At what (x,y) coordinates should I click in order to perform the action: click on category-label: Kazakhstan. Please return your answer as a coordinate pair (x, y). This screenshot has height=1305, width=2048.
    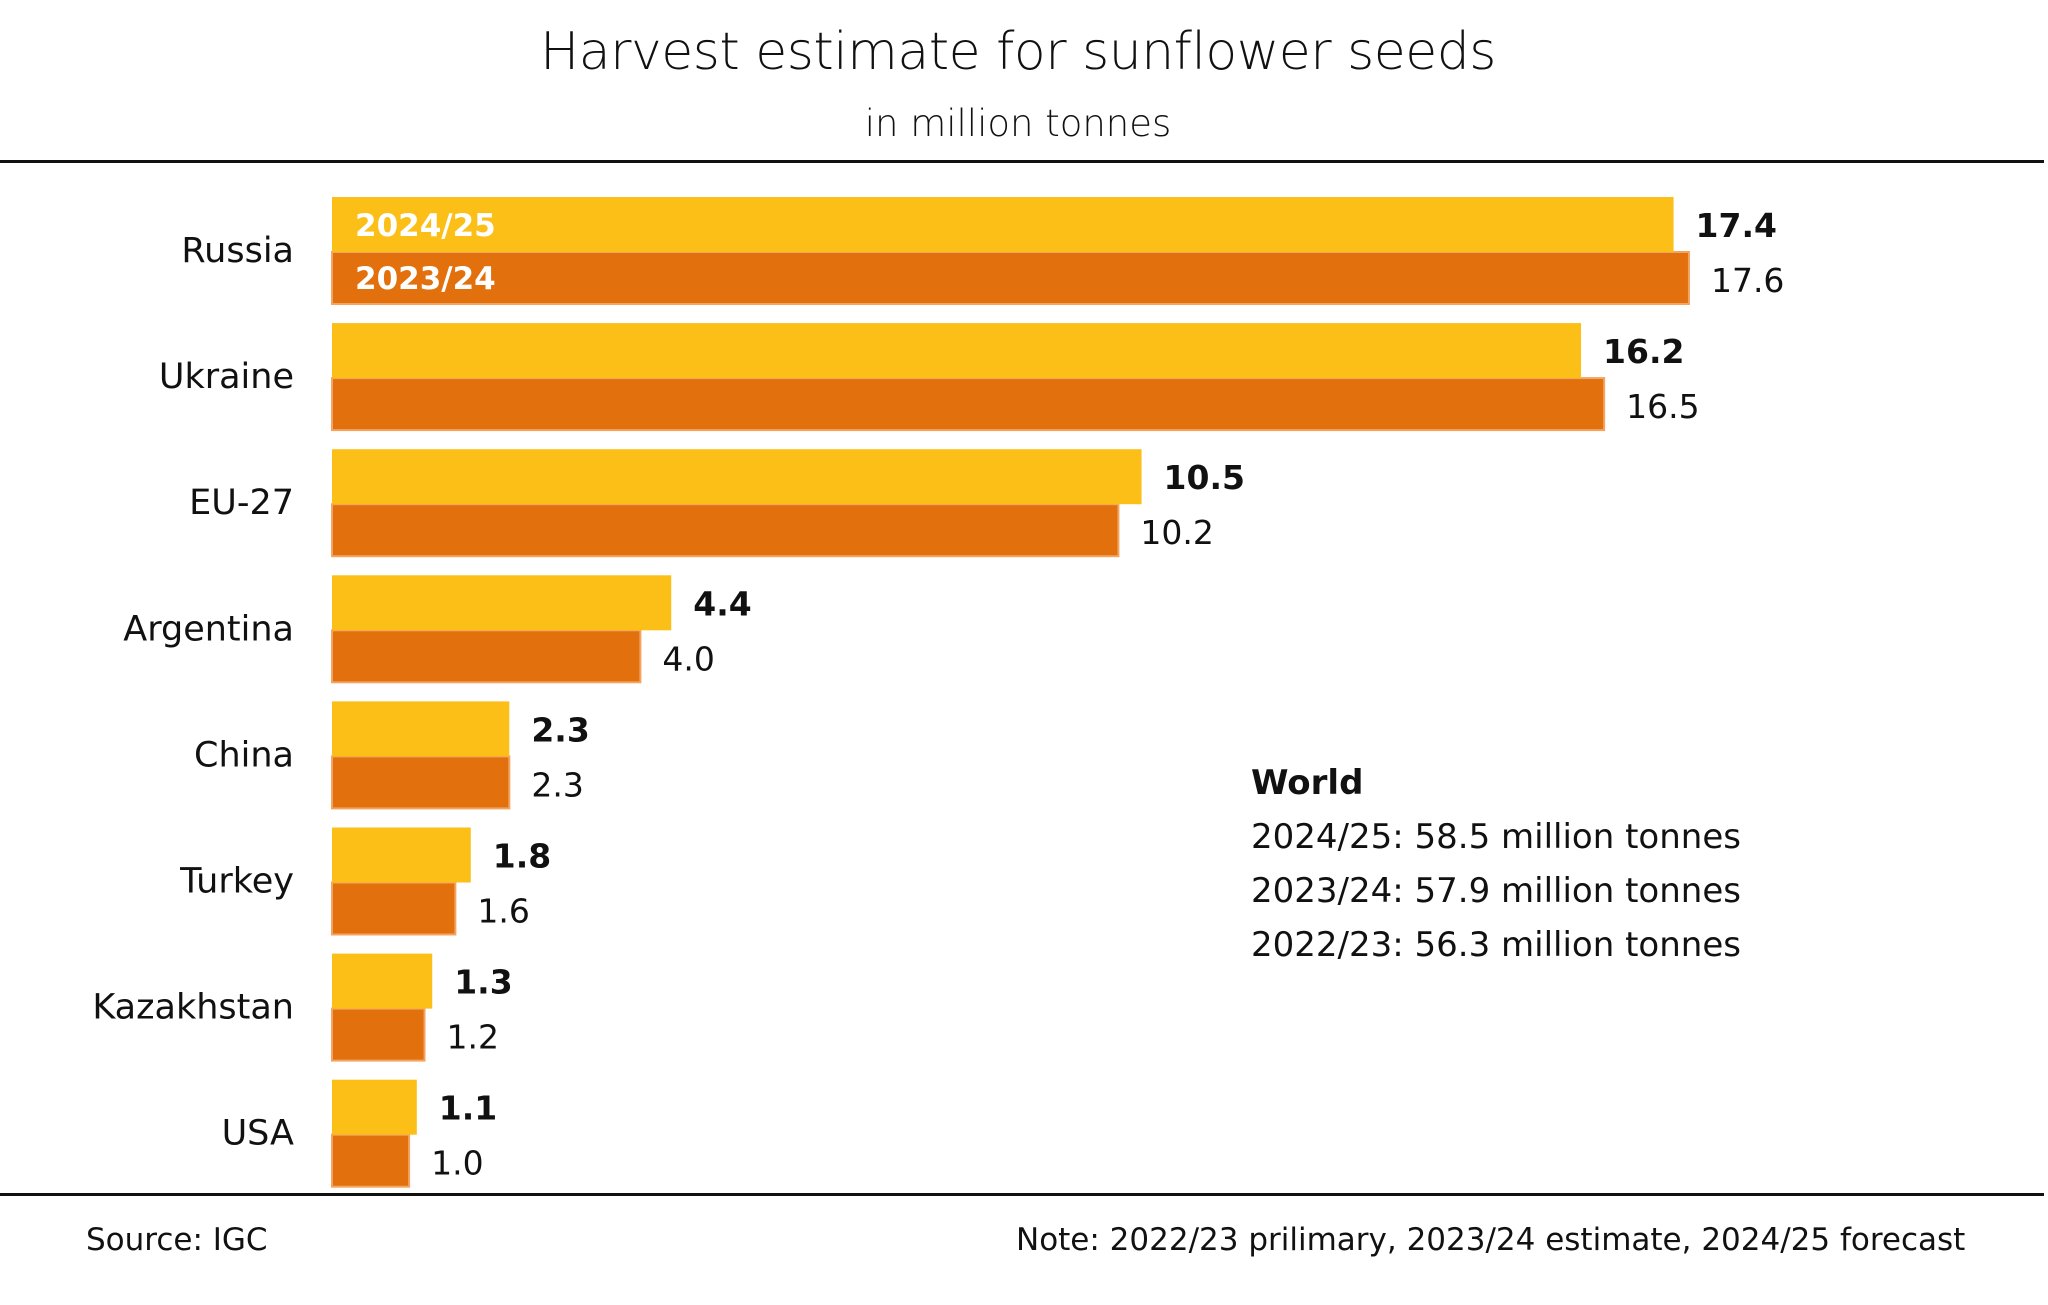
    Looking at the image, I should click on (193, 1008).